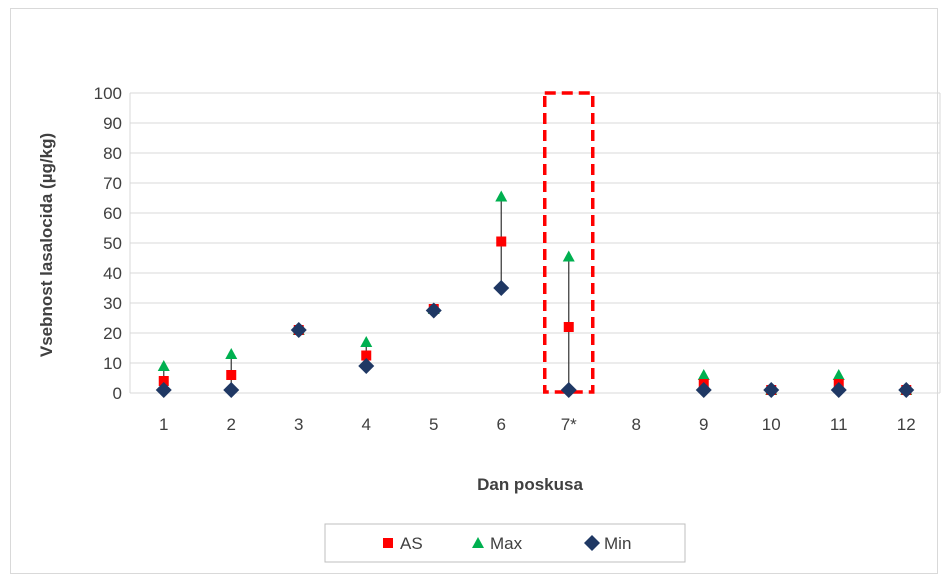  Describe the element at coordinates (906, 424) in the screenshot. I see `x-tick-label: 12` at that location.